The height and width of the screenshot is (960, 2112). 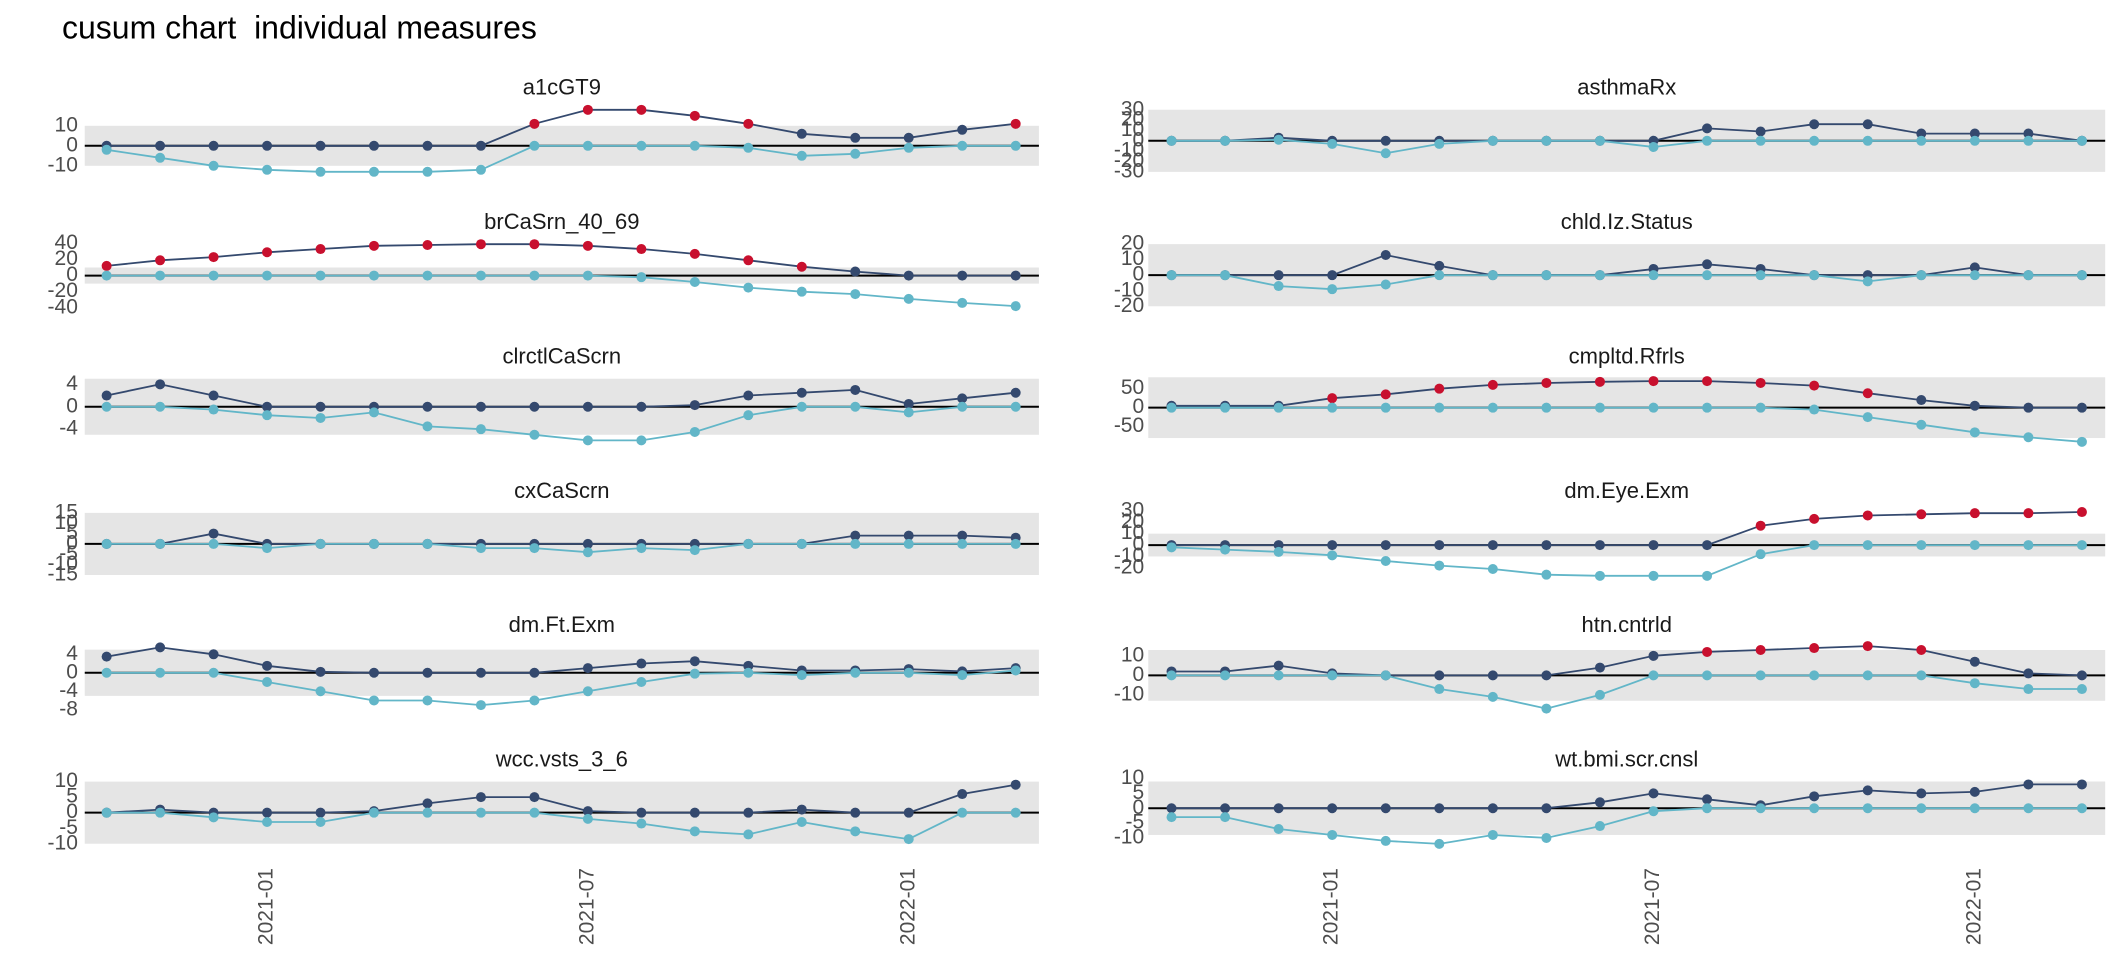 What do you see at coordinates (1132, 387) in the screenshot?
I see `y-tick-label: 50` at bounding box center [1132, 387].